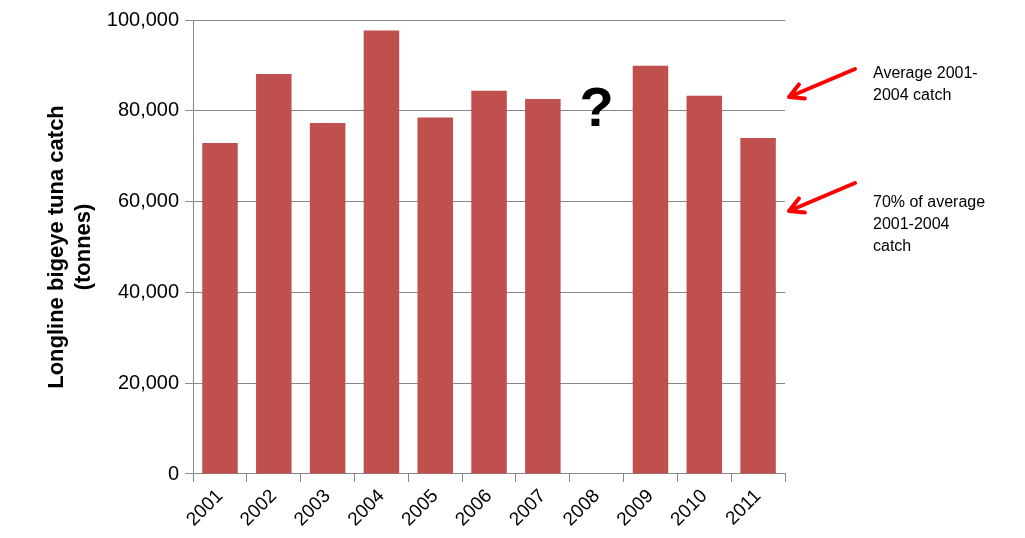 Image resolution: width=1025 pixels, height=538 pixels. Describe the element at coordinates (596, 107) in the screenshot. I see `annotation: ?` at that location.